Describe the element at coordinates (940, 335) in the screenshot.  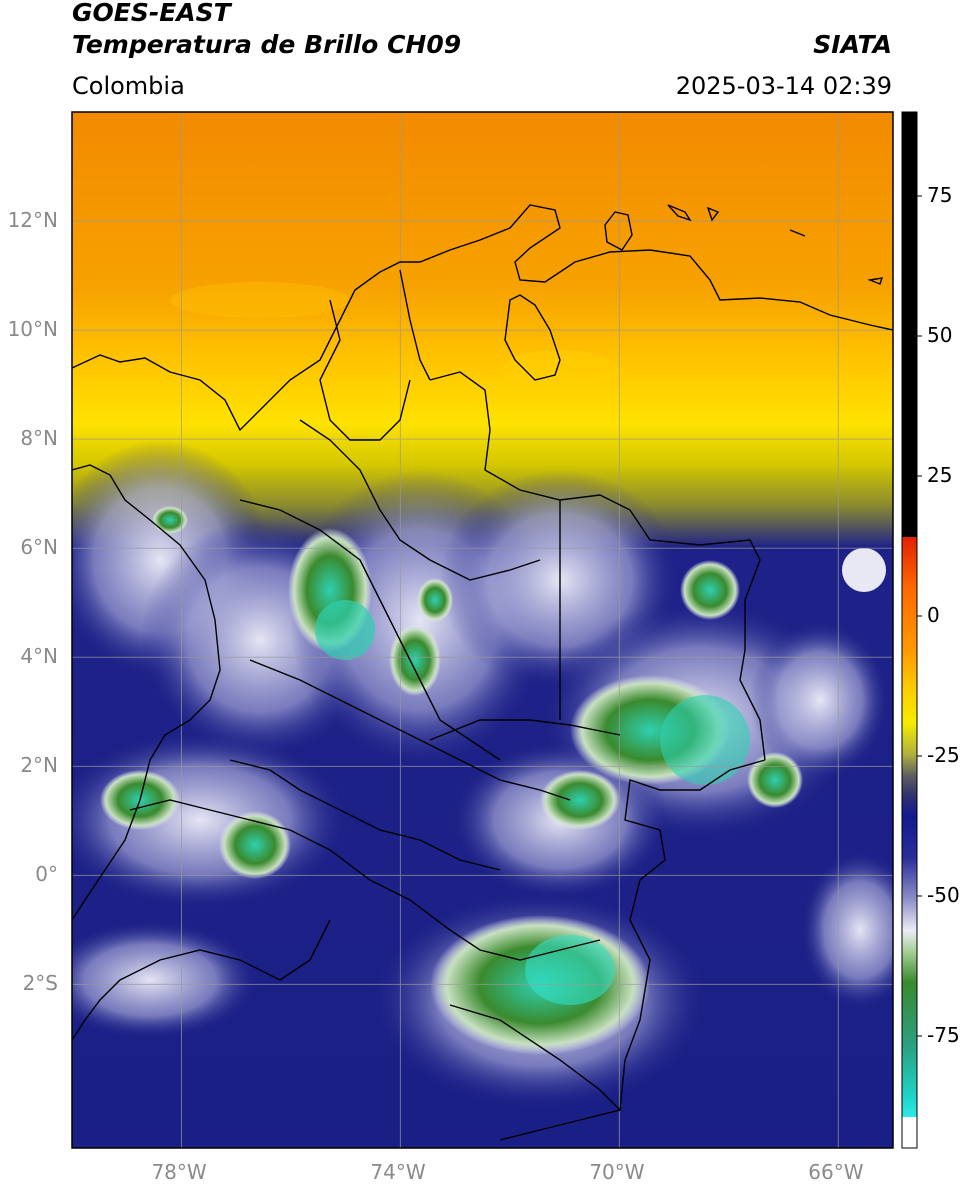
I see `colorbar-tick-label: 50` at that location.